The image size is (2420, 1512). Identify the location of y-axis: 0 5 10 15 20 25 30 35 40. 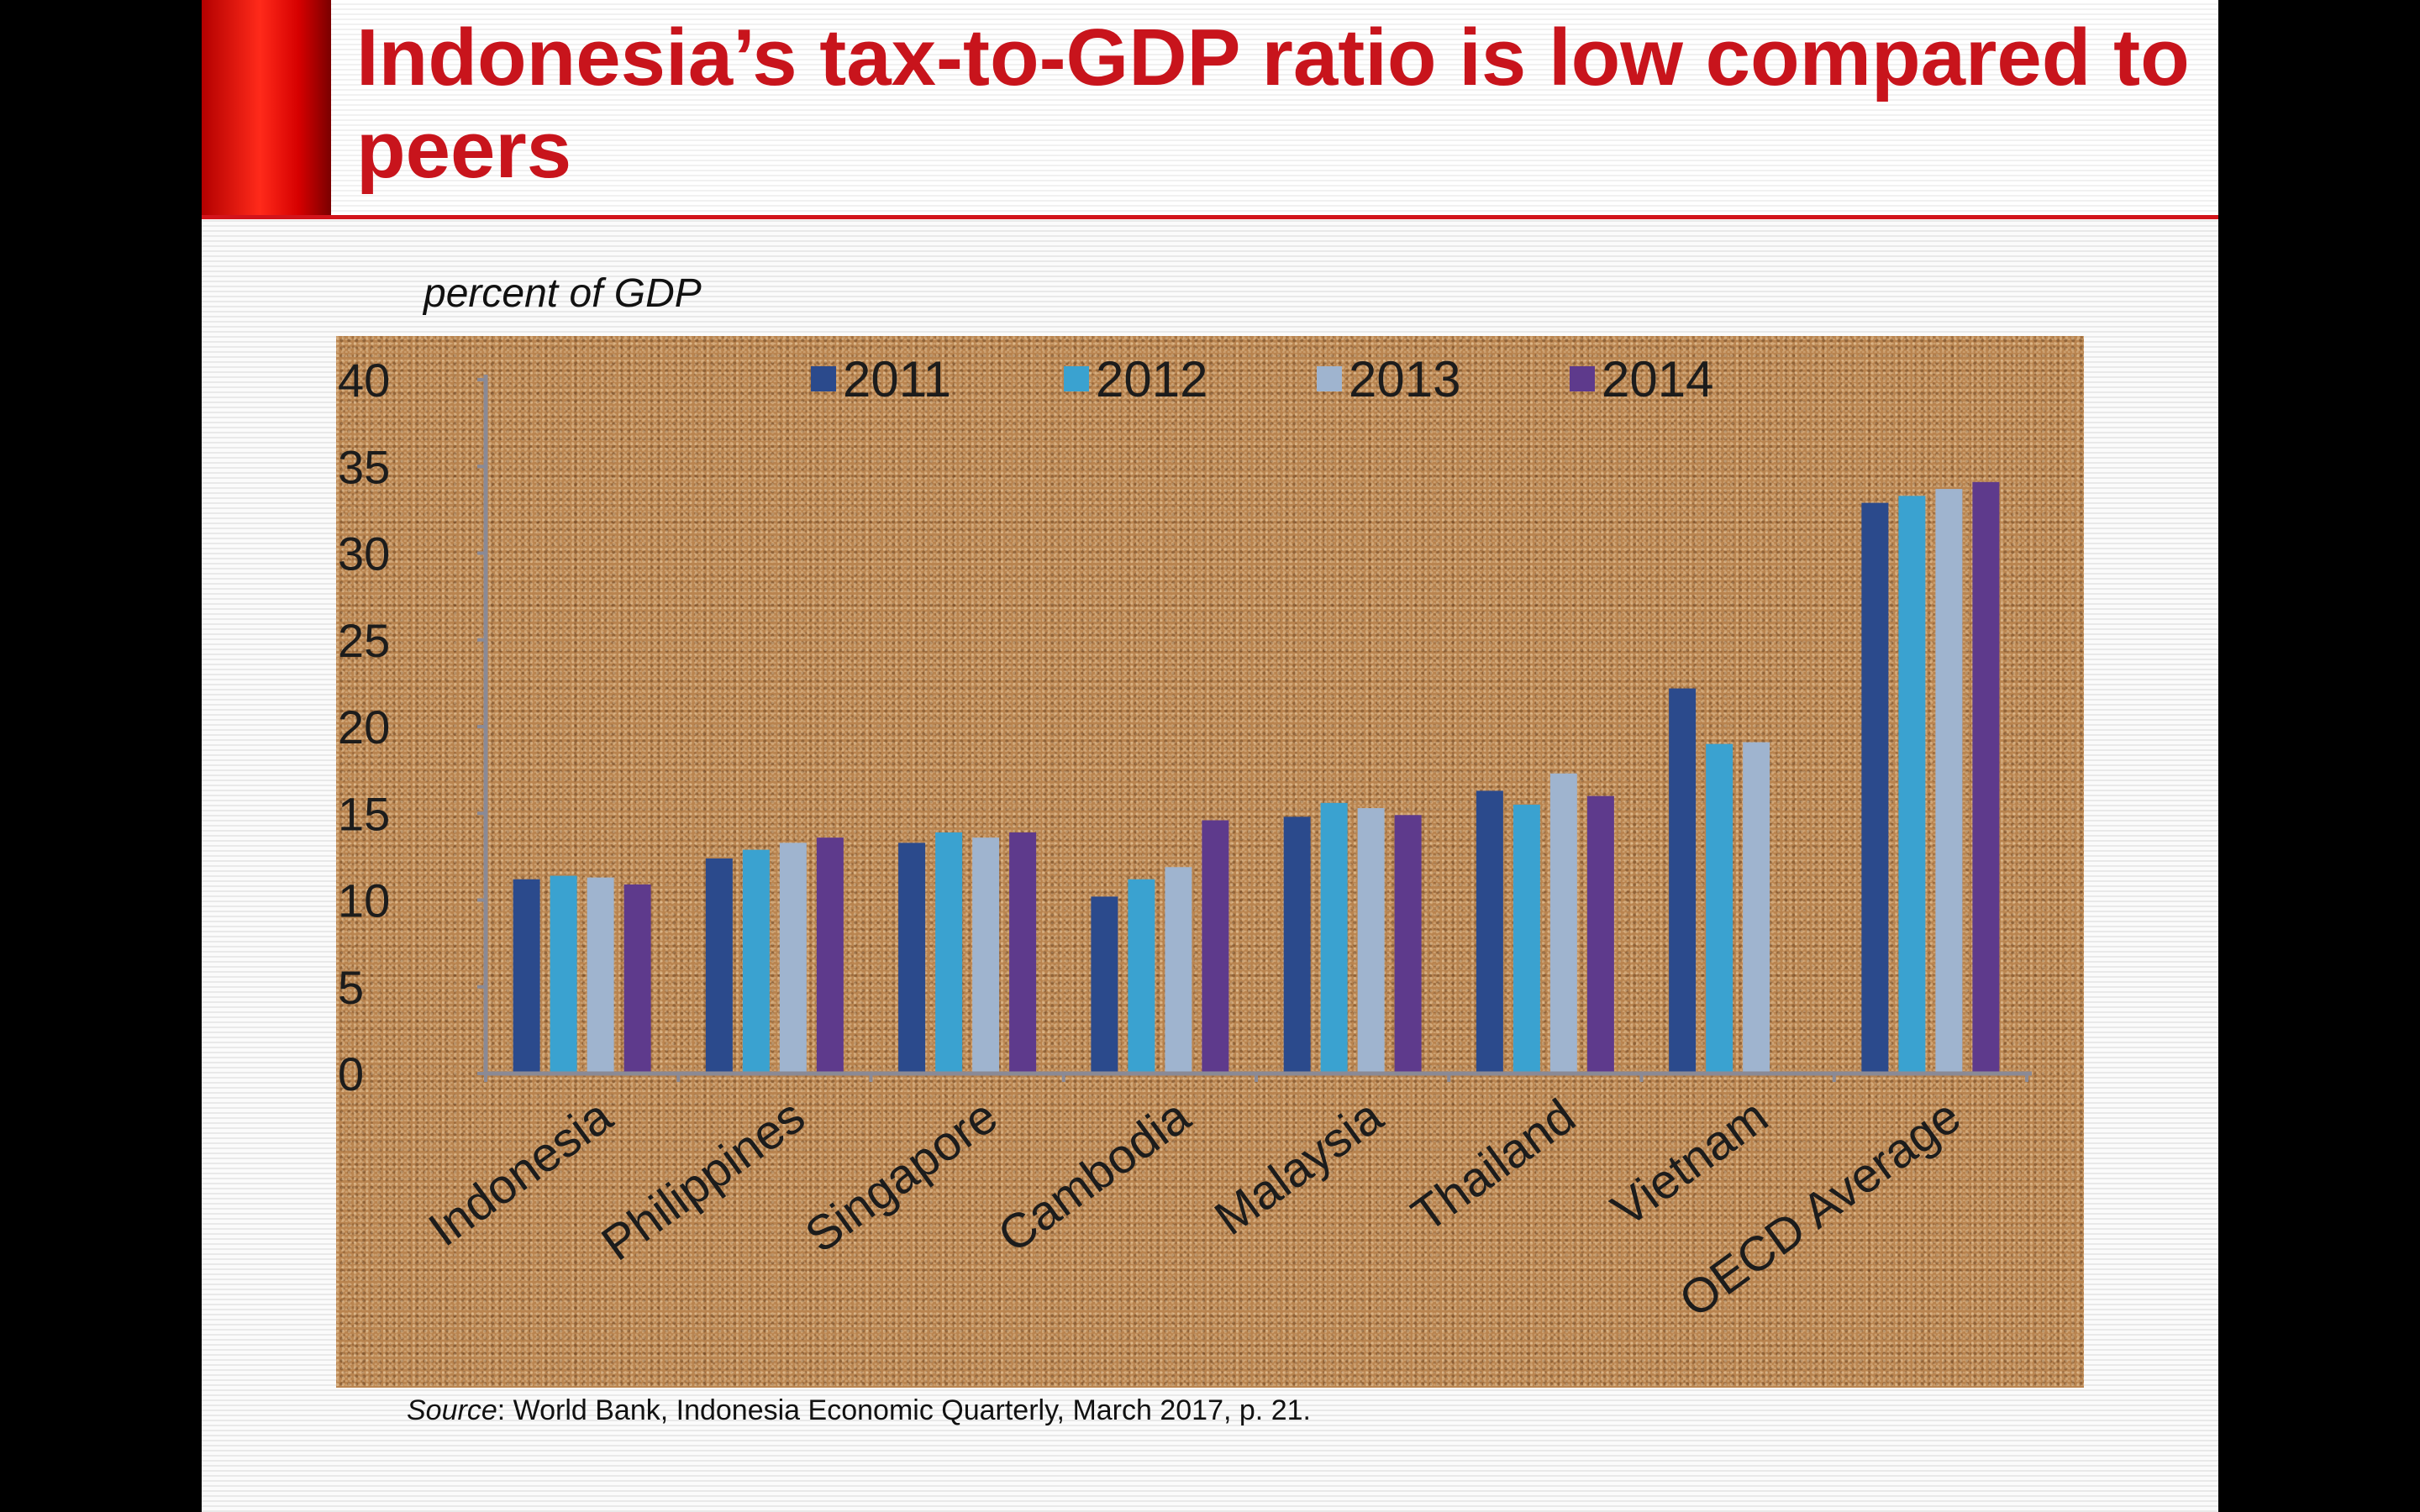
(413, 727).